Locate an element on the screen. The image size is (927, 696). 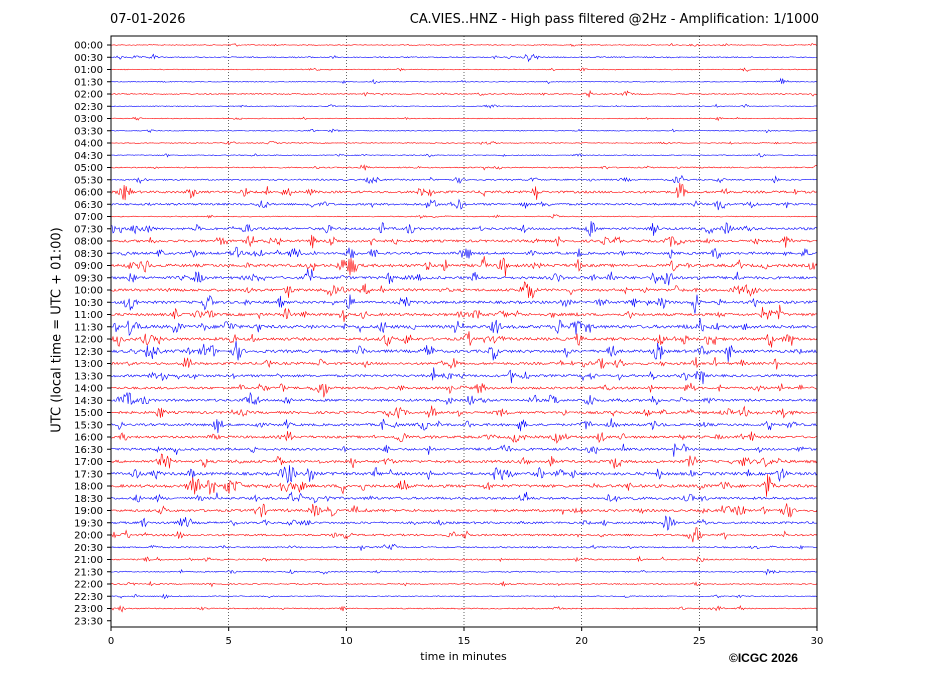
date-label: 07-01-2026 is located at coordinates (148, 19).